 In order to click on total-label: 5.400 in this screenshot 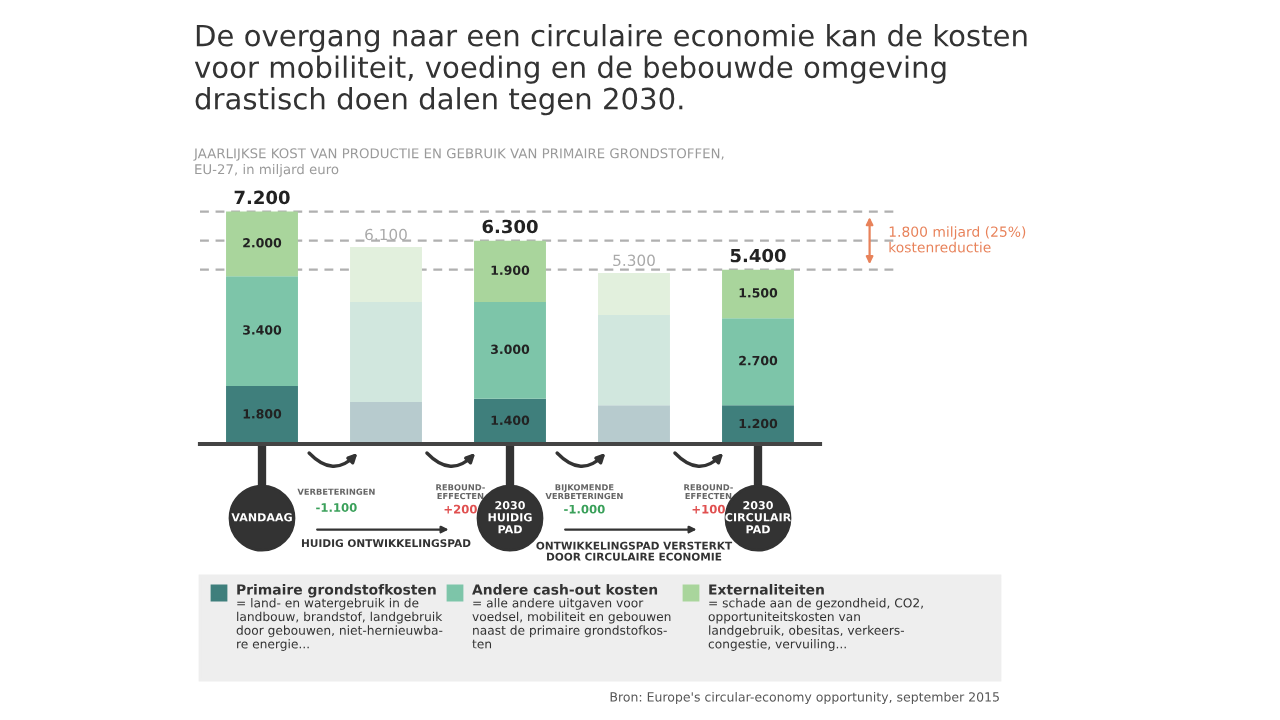, I will do `click(758, 255)`.